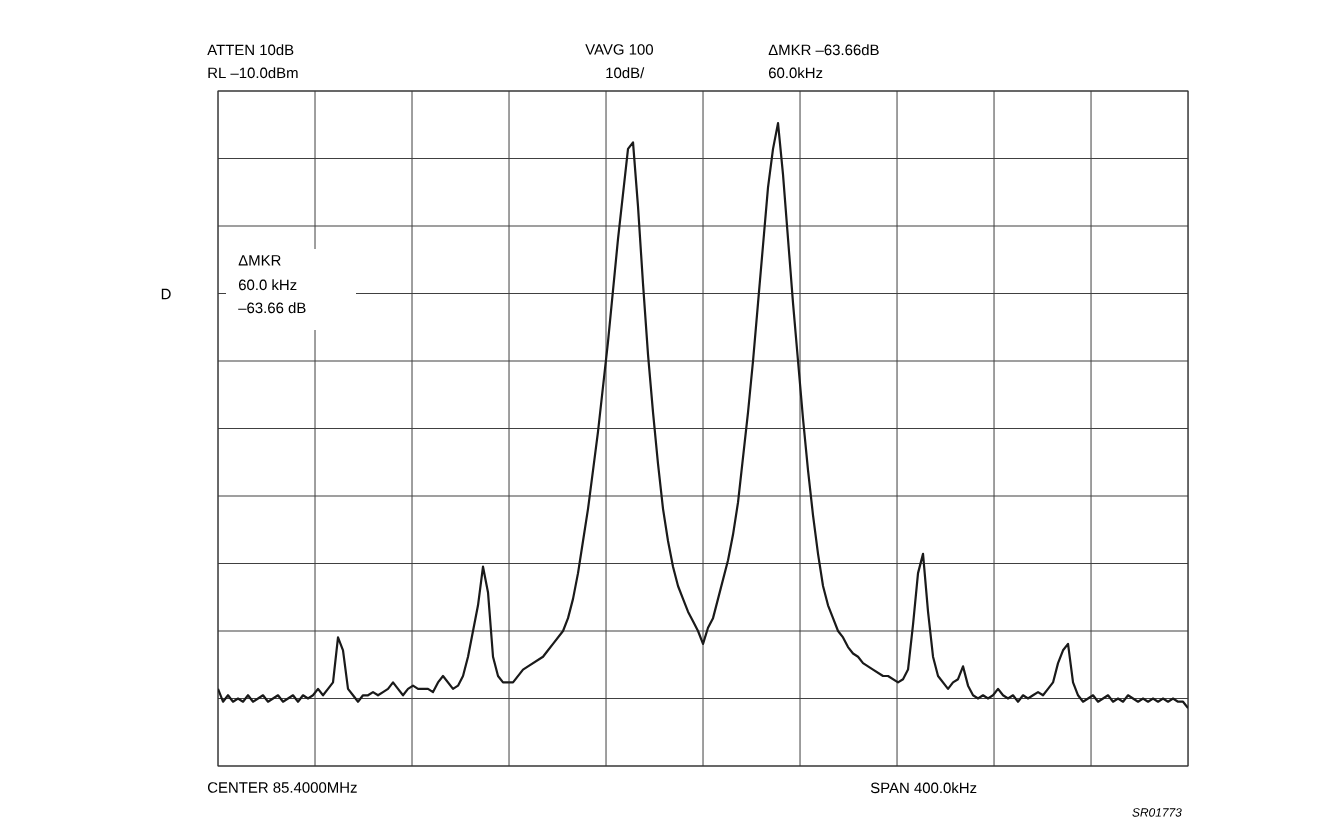 The image size is (1343, 831). What do you see at coordinates (795, 73) in the screenshot?
I see `text: 60.0kHz` at bounding box center [795, 73].